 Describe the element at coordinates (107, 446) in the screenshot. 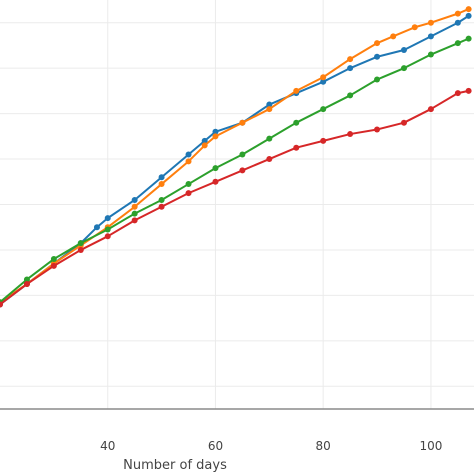

I see `x-tick-label-0: 40` at that location.